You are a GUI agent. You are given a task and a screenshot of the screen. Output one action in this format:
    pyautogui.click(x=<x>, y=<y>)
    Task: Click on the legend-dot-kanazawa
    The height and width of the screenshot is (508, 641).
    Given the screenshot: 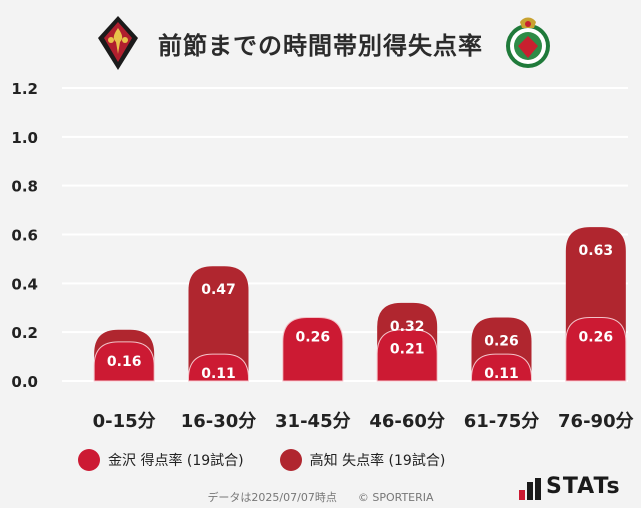 What is the action you would take?
    pyautogui.click(x=89, y=460)
    